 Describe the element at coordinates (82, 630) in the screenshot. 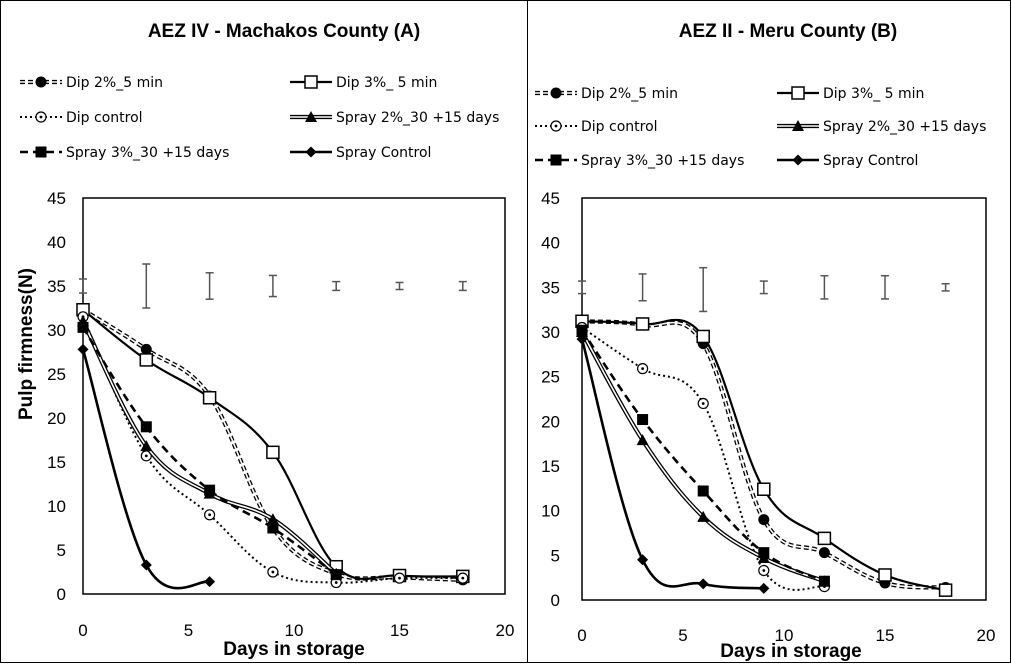

I see `x-tick-label-a: 0` at that location.